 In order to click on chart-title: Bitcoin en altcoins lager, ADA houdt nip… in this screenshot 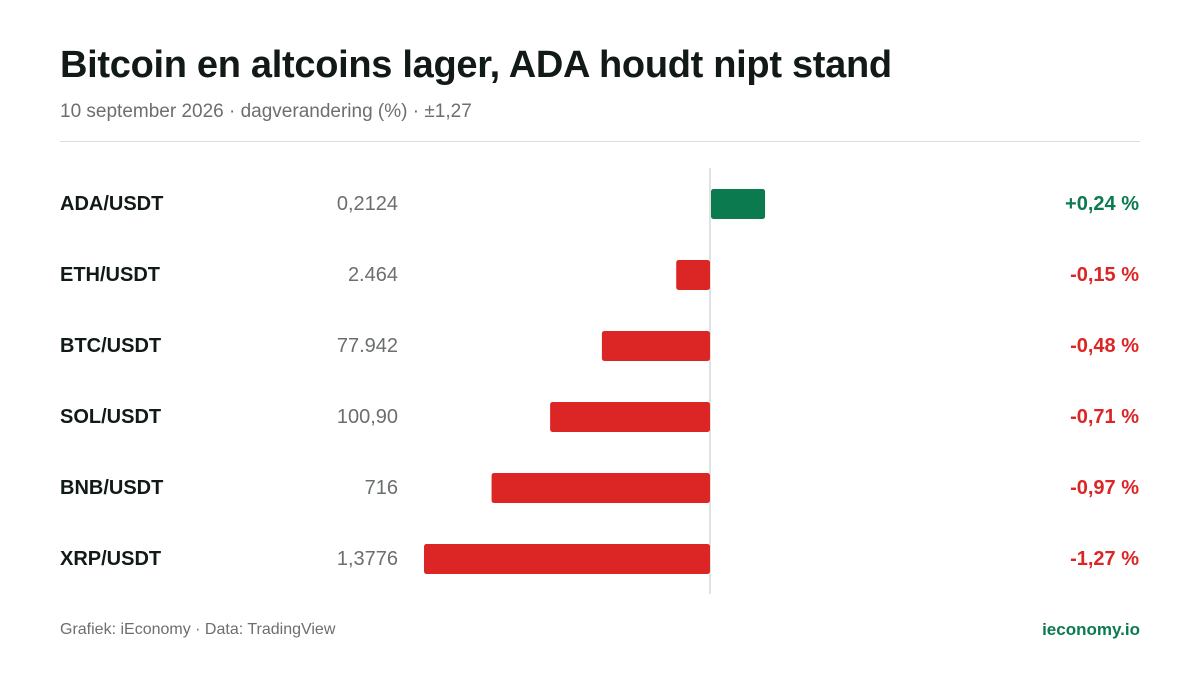, I will do `click(476, 65)`.